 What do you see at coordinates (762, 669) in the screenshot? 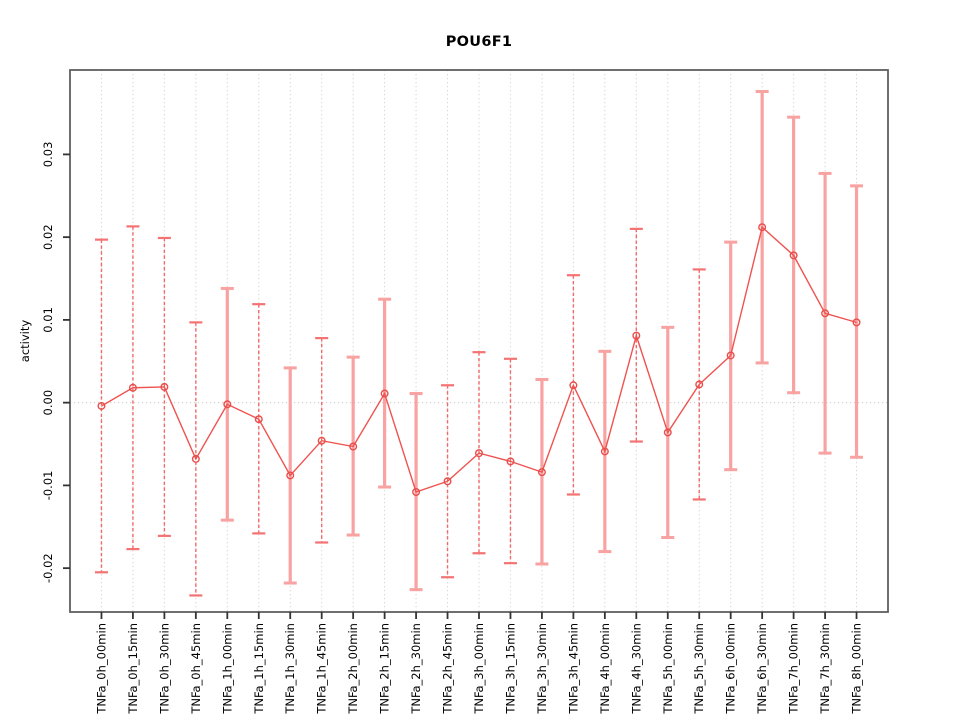
I see `x-tick-label: TNFa_6h_30min` at bounding box center [762, 669].